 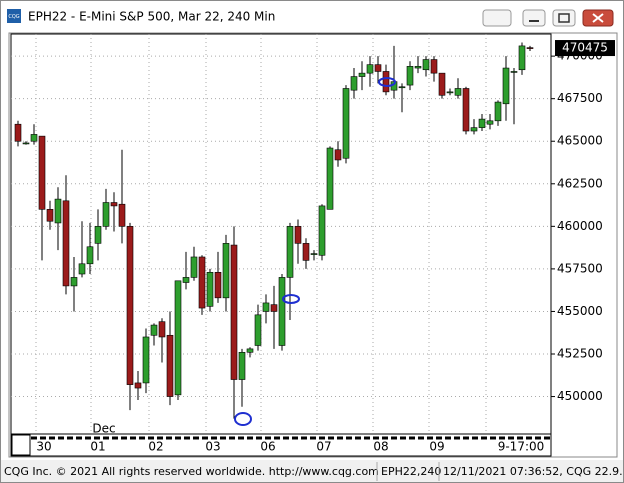 I want to click on window-title: EPH22 - E-Mini S&P 500, Mar 22, 240 Min, so click(x=151, y=17).